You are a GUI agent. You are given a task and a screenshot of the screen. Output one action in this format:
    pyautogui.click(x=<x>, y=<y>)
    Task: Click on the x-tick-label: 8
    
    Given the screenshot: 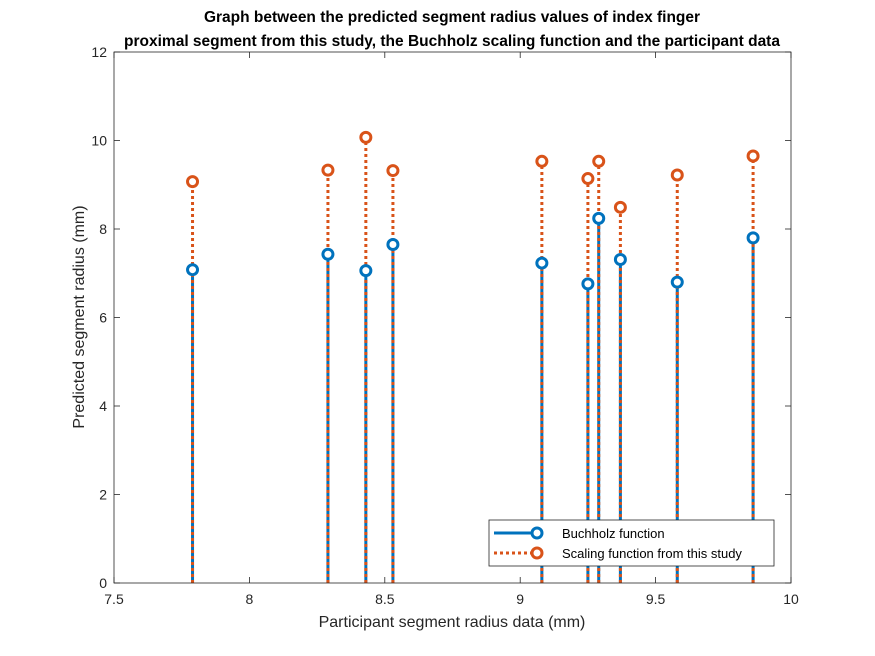 What is the action you would take?
    pyautogui.click(x=250, y=599)
    